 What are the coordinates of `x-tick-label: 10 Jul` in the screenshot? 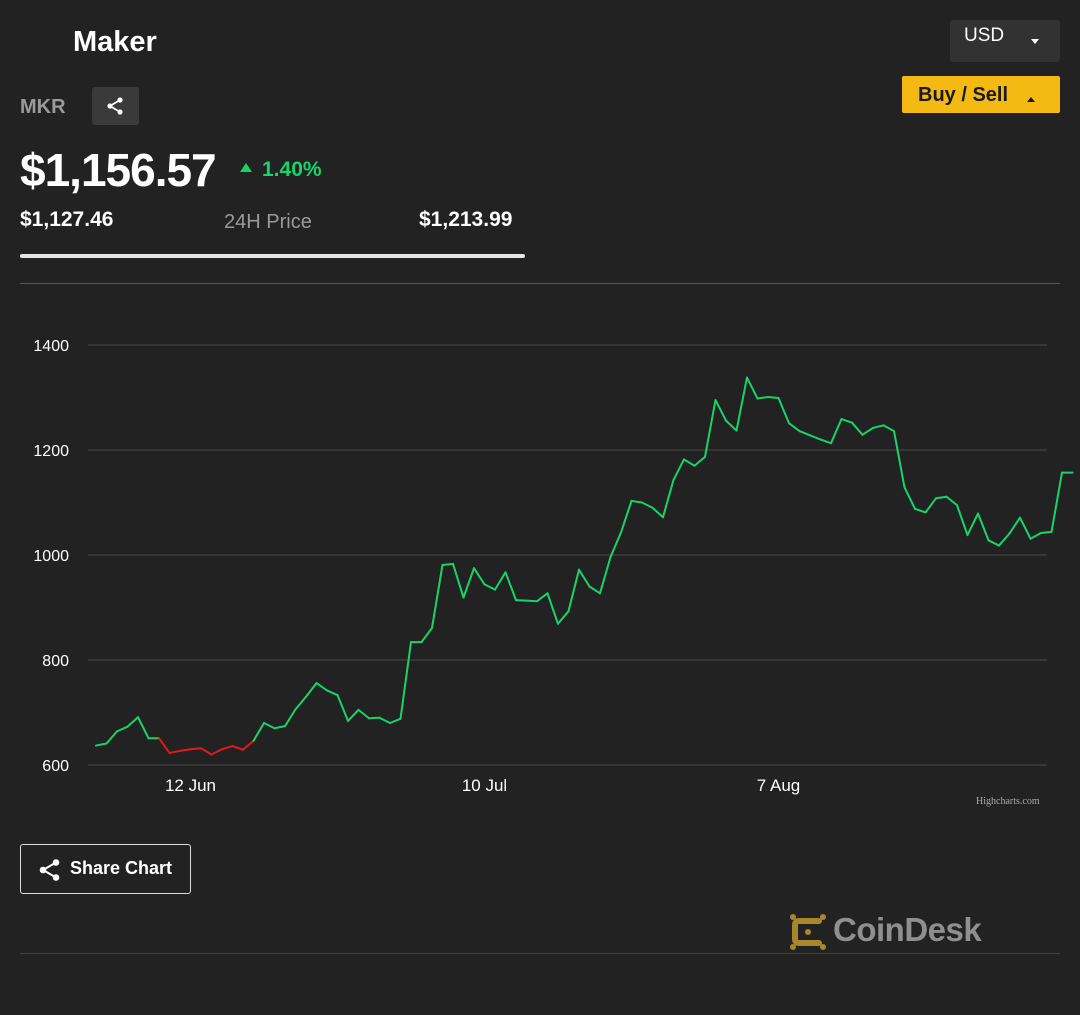 It's located at (484, 785).